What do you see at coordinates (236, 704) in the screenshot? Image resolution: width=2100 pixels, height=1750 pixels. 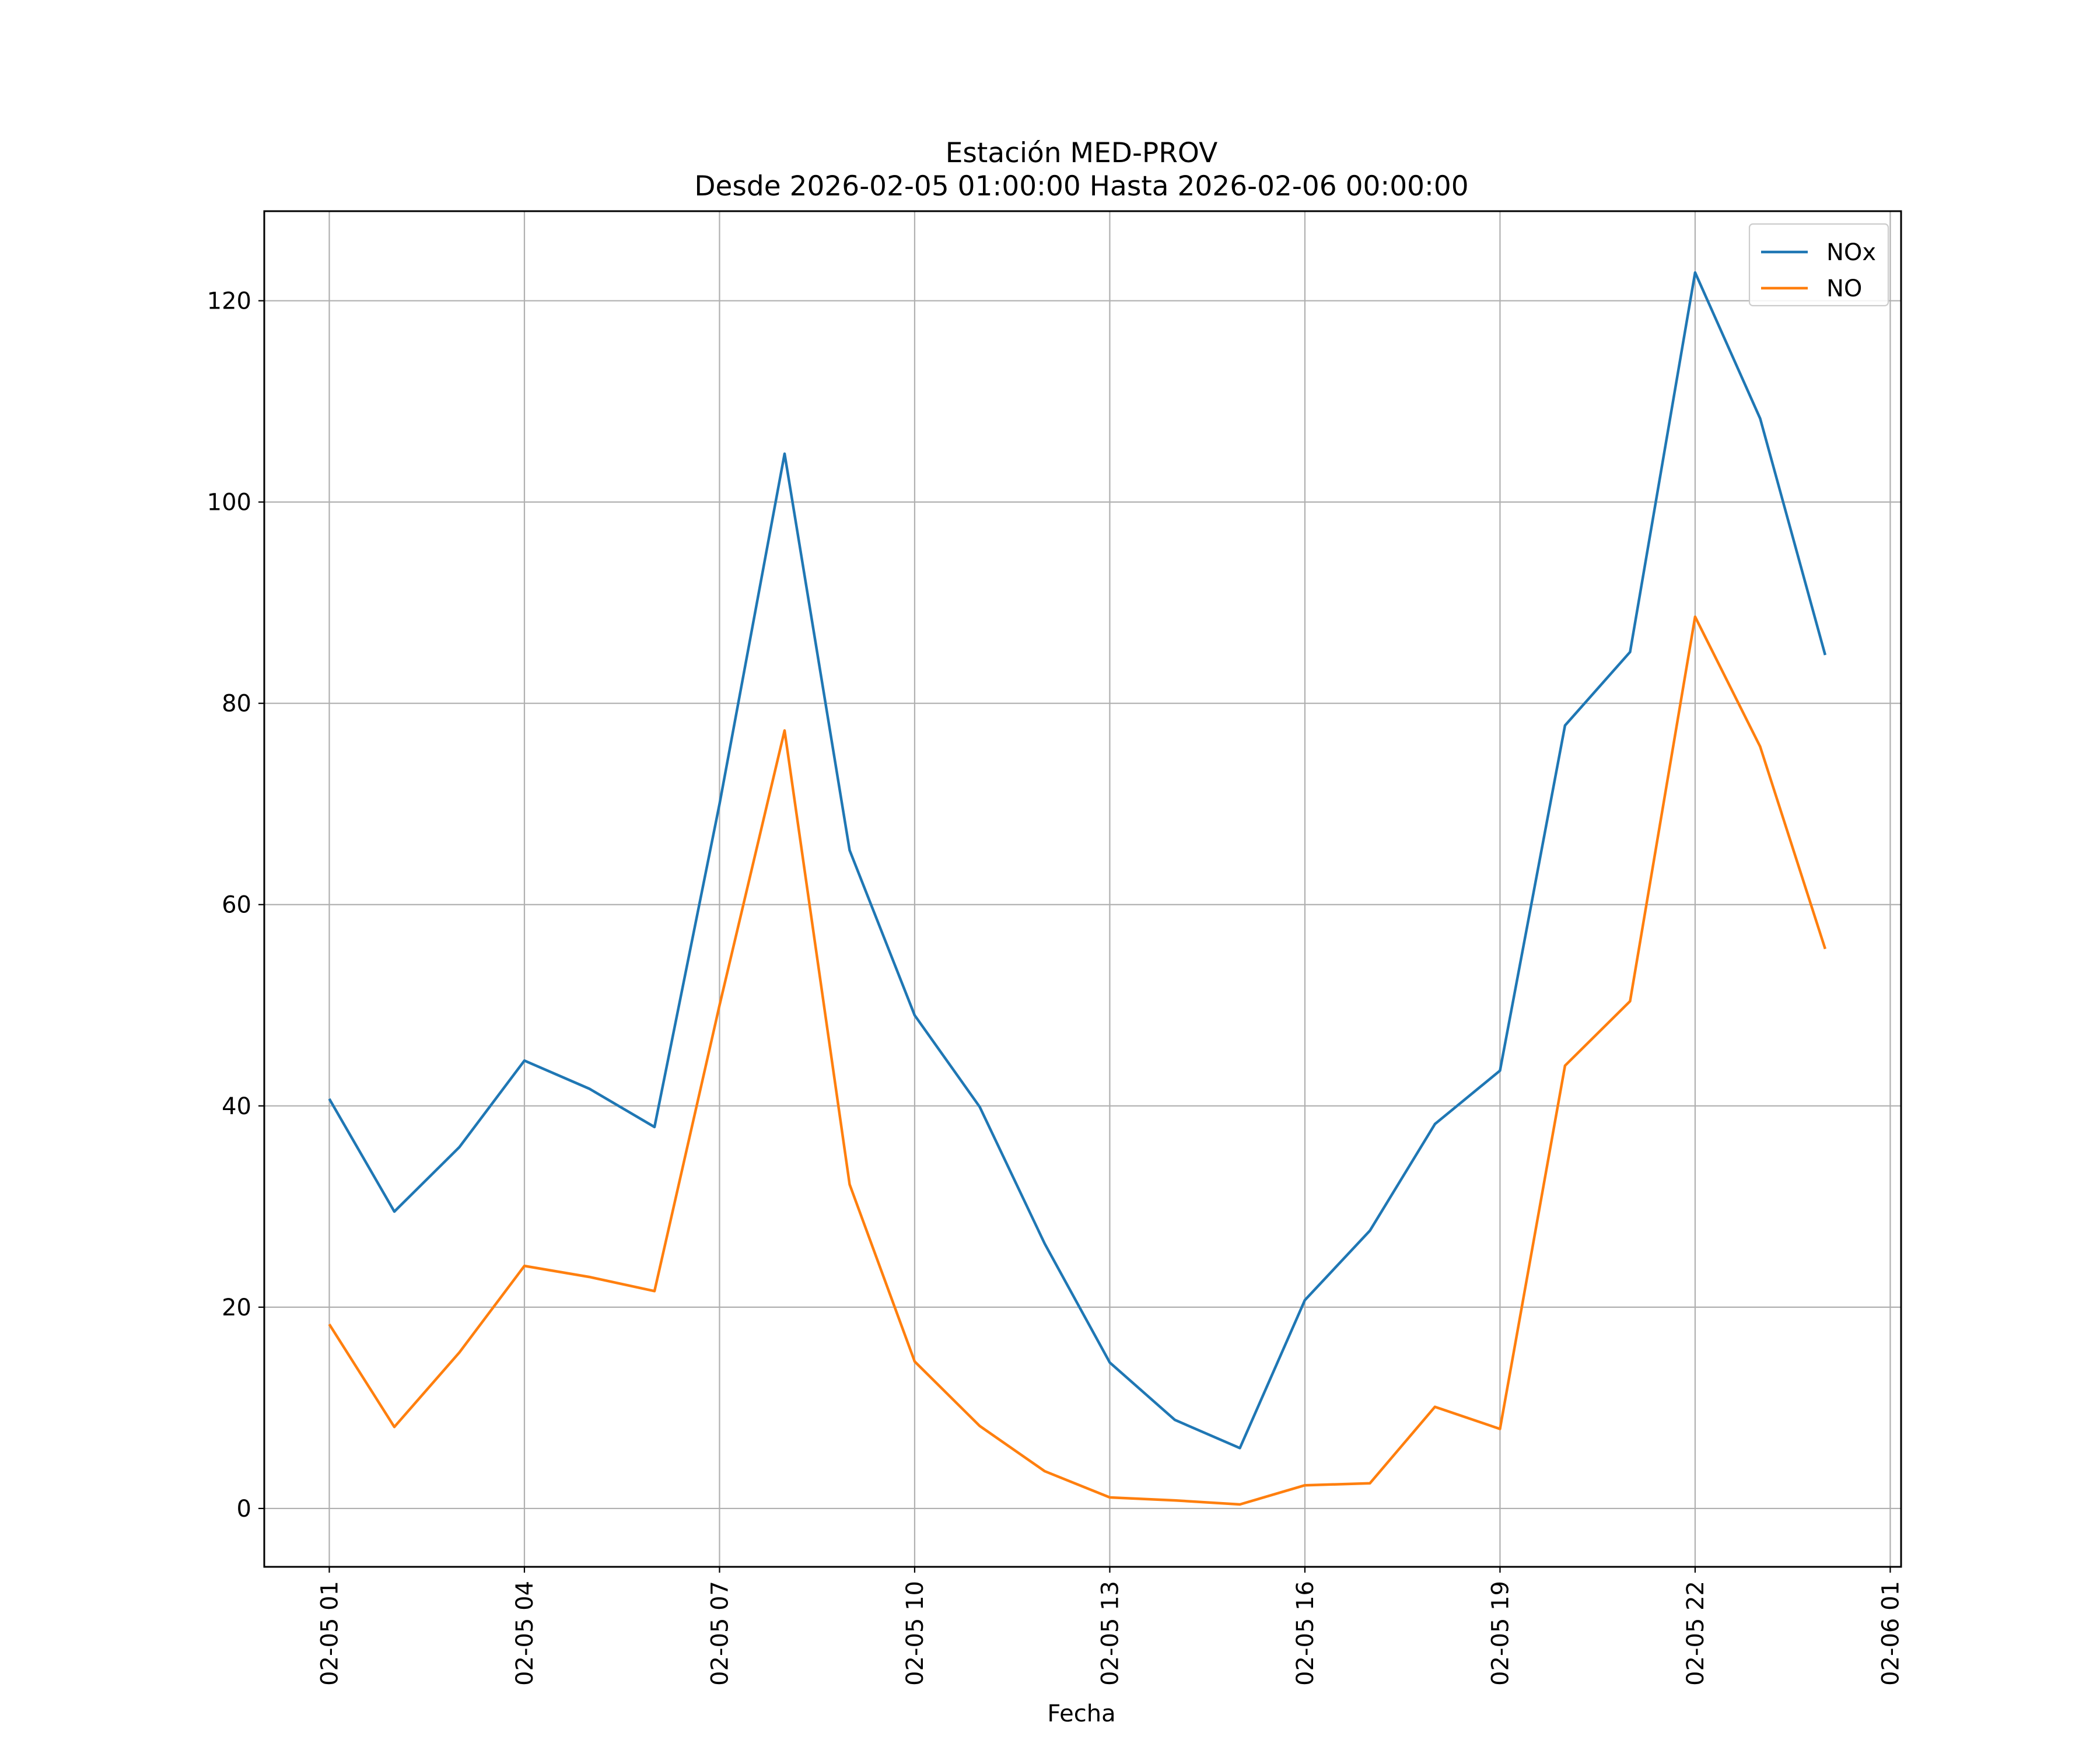 I see `y-tick-label: 80` at bounding box center [236, 704].